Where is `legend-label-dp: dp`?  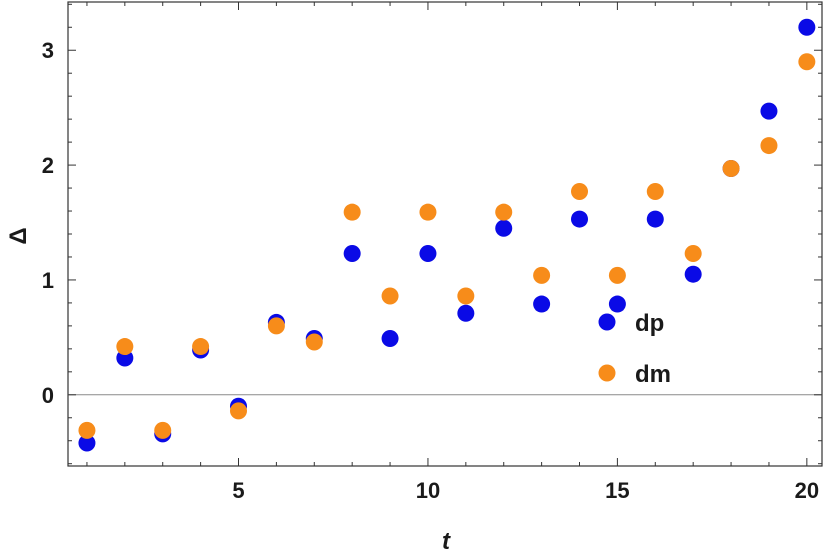 legend-label-dp: dp is located at coordinates (649, 323).